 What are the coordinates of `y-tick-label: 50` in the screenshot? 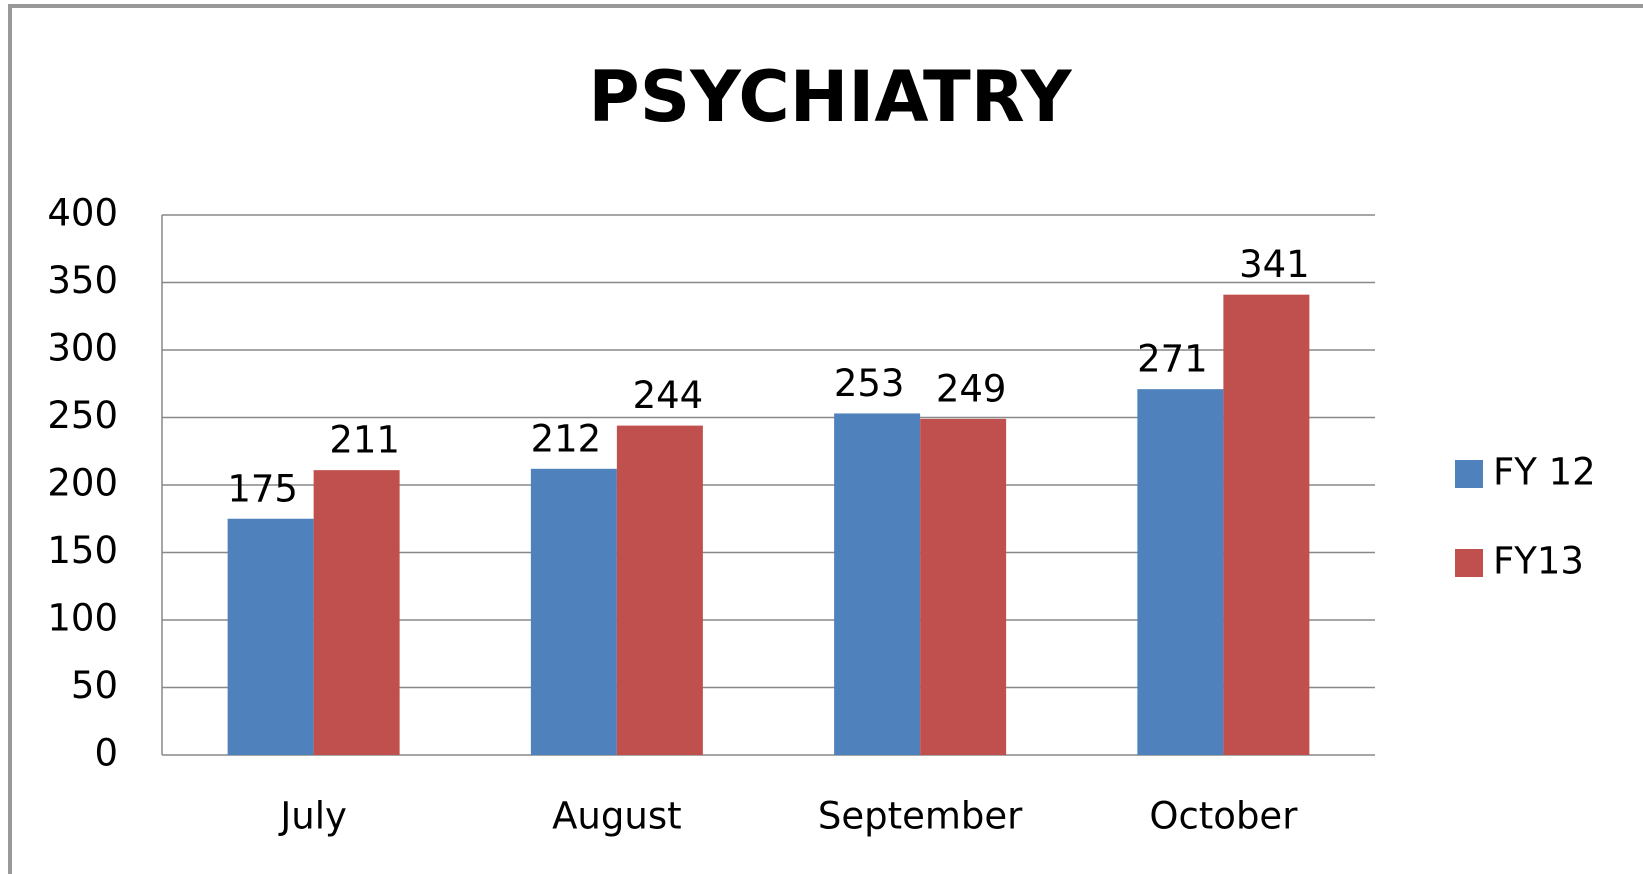 It's located at (94, 685).